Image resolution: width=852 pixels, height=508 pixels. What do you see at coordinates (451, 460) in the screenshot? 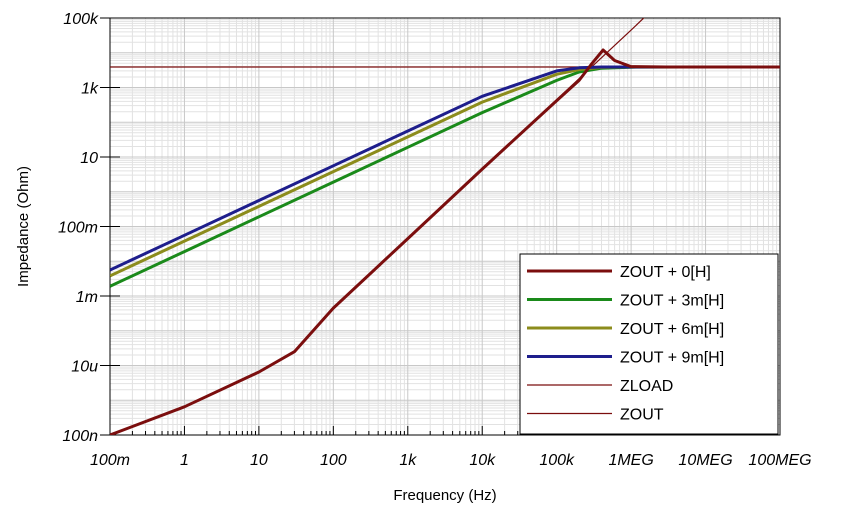
I see `x-tick-labels: 100m 1 10 100 1k 10k 100k 1MEG 10MEG 100MEG` at bounding box center [451, 460].